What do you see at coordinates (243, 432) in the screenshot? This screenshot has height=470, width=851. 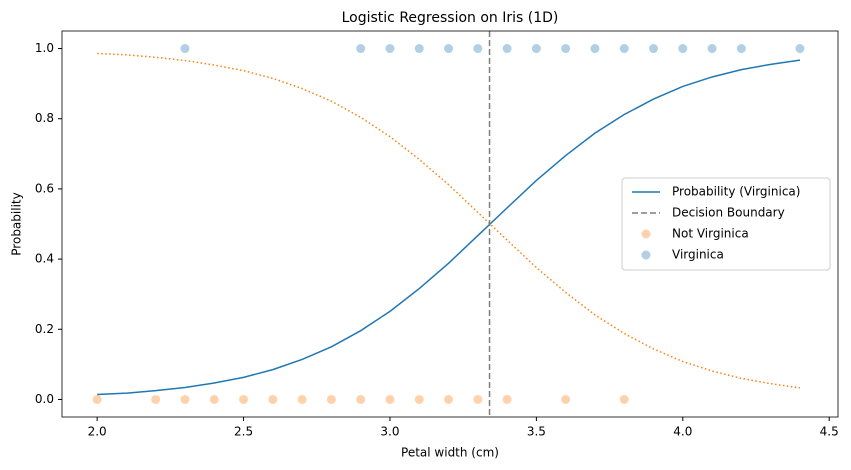 I see `x-tick-label: 2.5` at bounding box center [243, 432].